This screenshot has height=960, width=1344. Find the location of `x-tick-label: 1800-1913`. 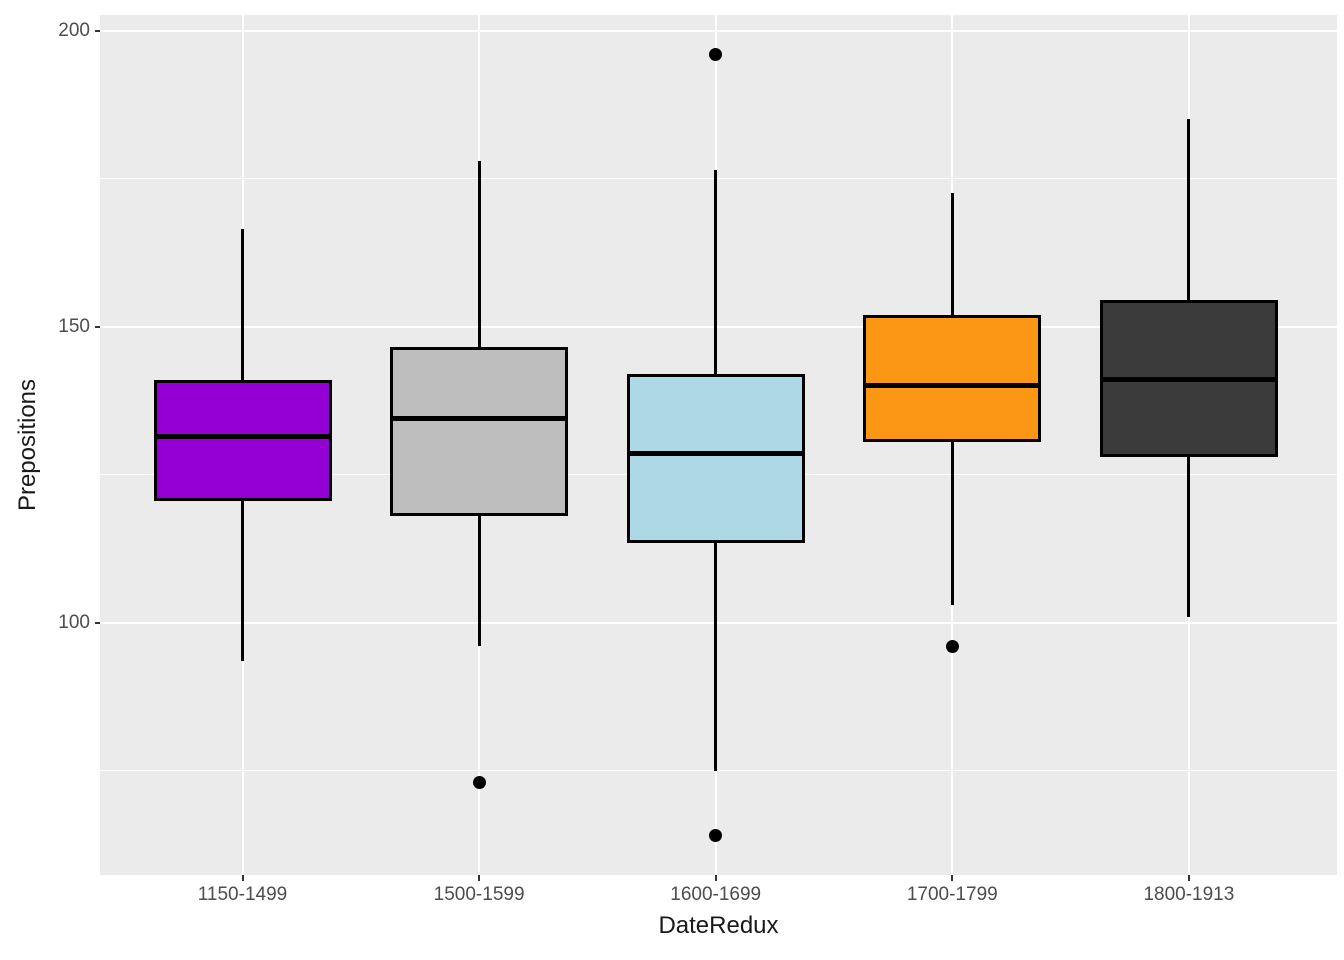

x-tick-label: 1800-1913 is located at coordinates (1189, 894).